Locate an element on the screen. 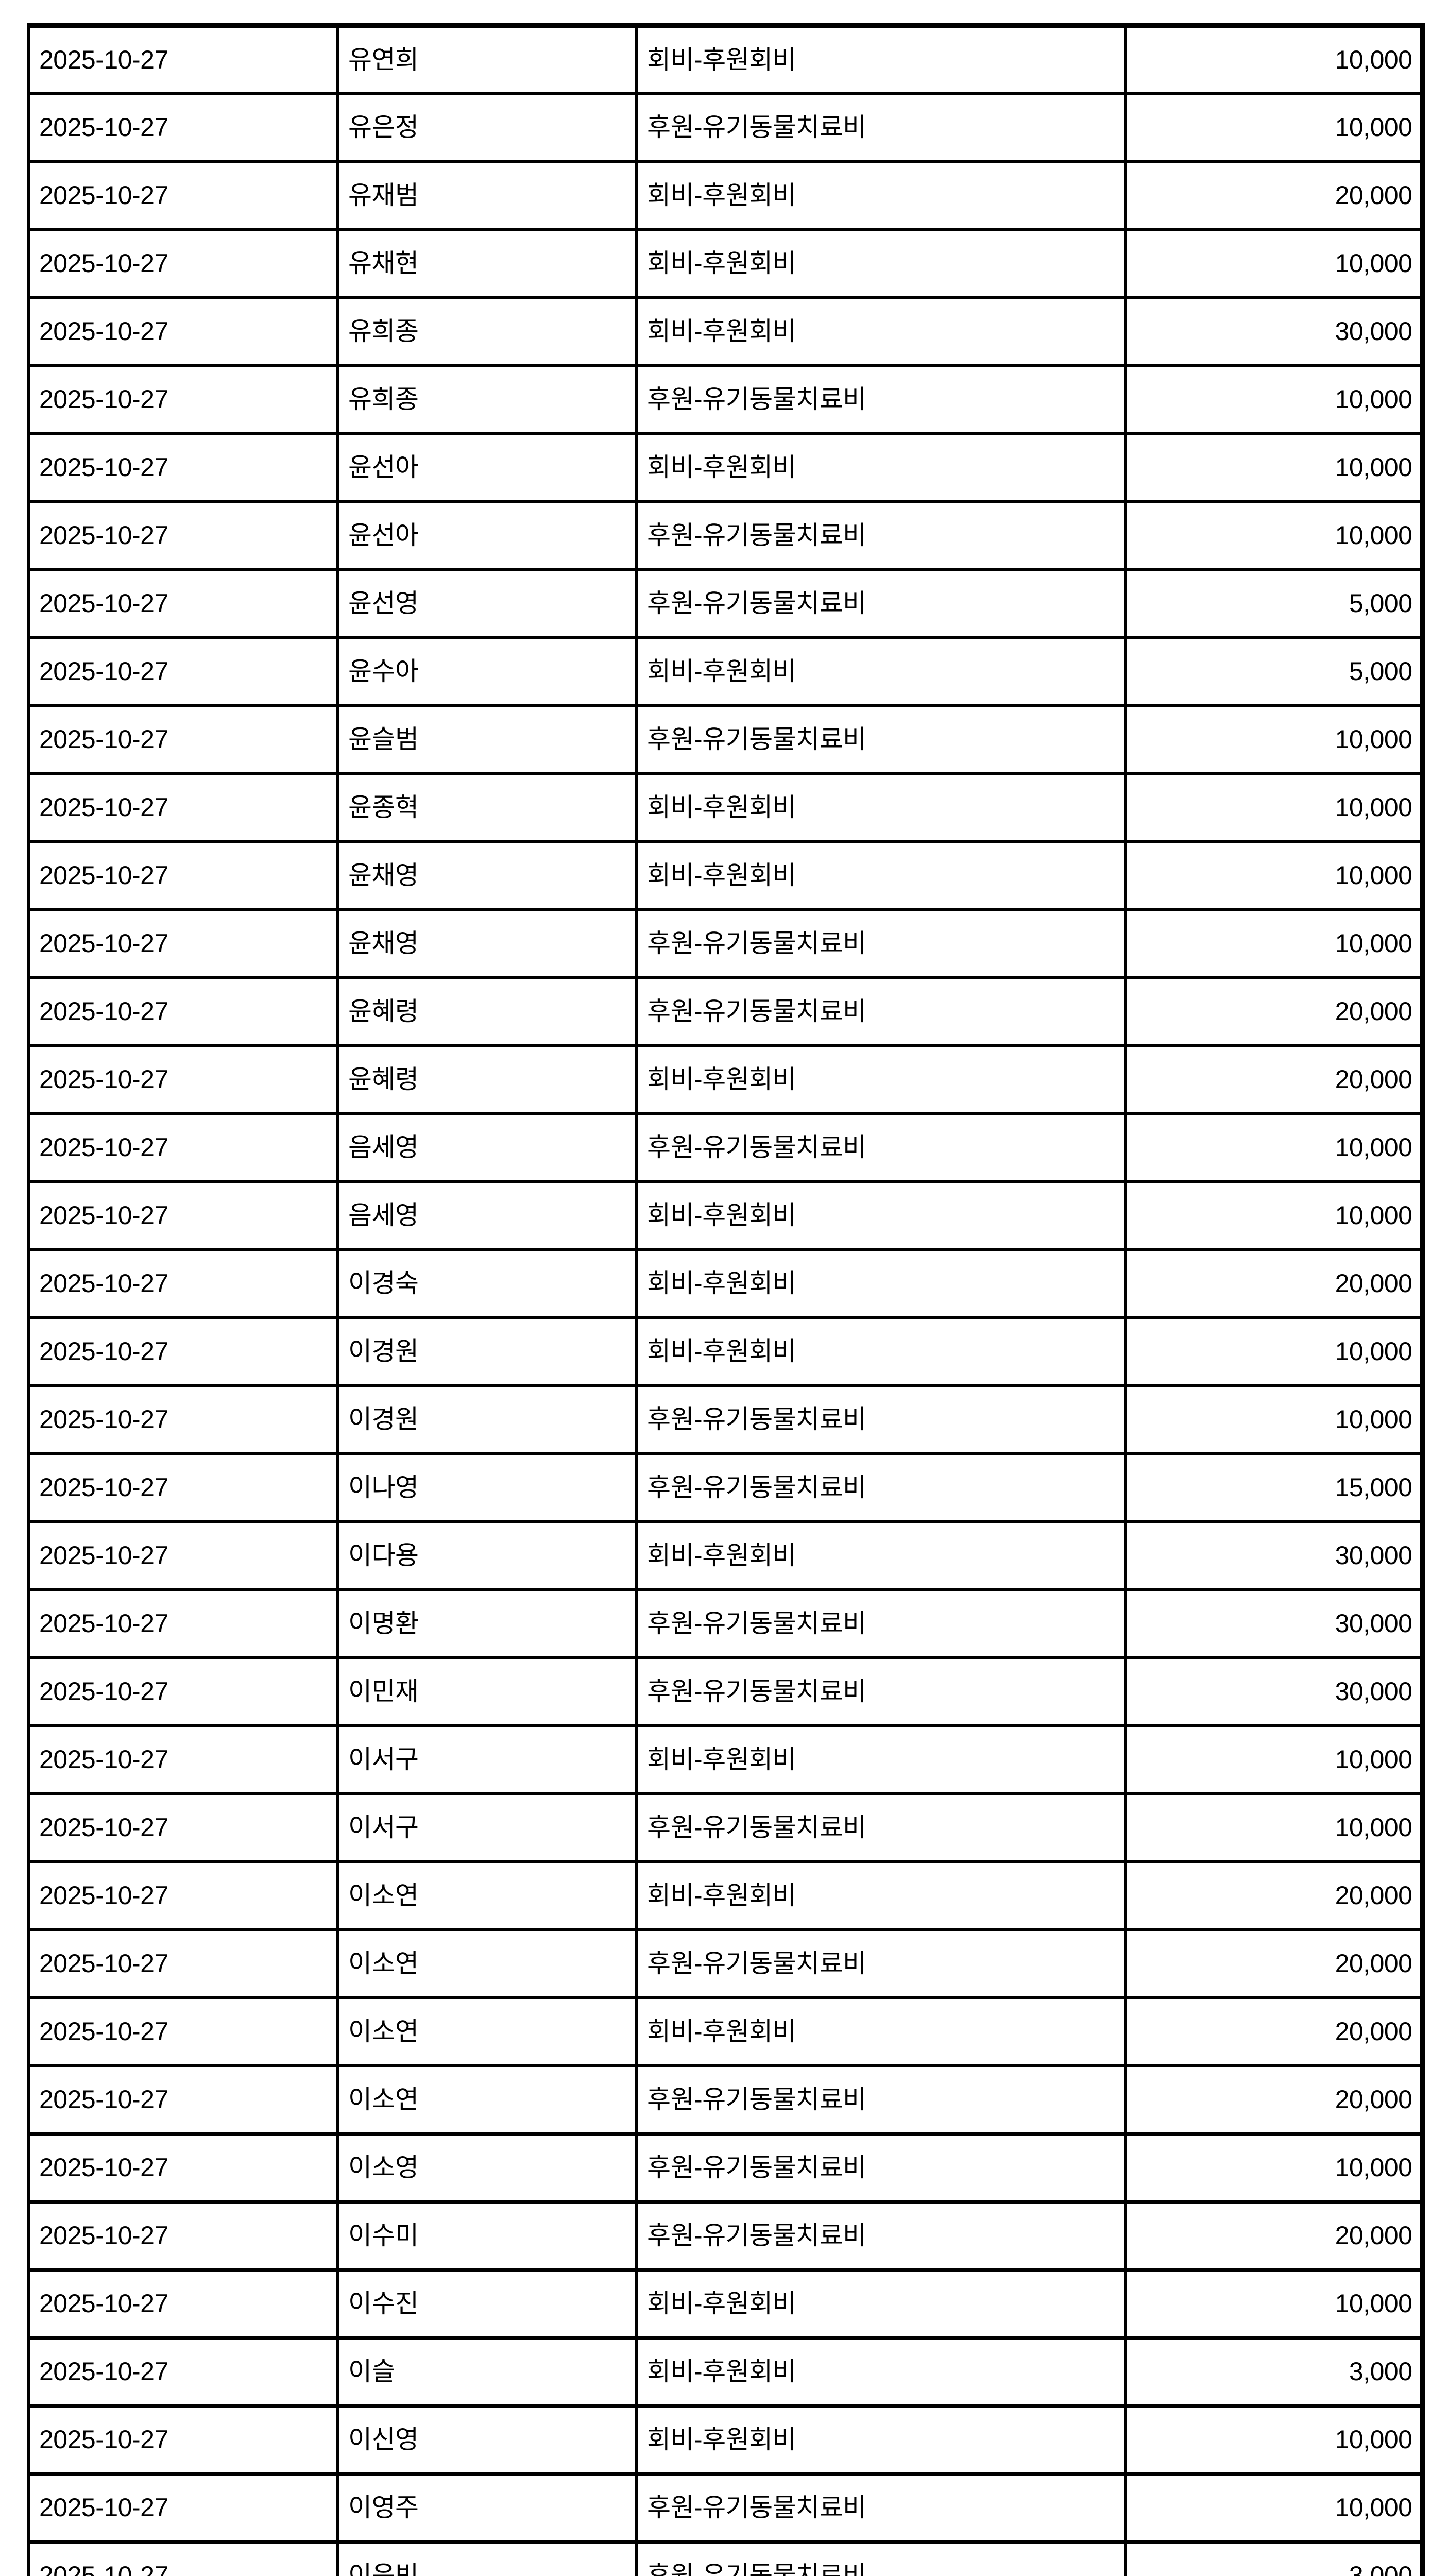  table-row: 2025-10-27 음세영 후원-유기동물치료비 10,000 is located at coordinates (725, 1148).